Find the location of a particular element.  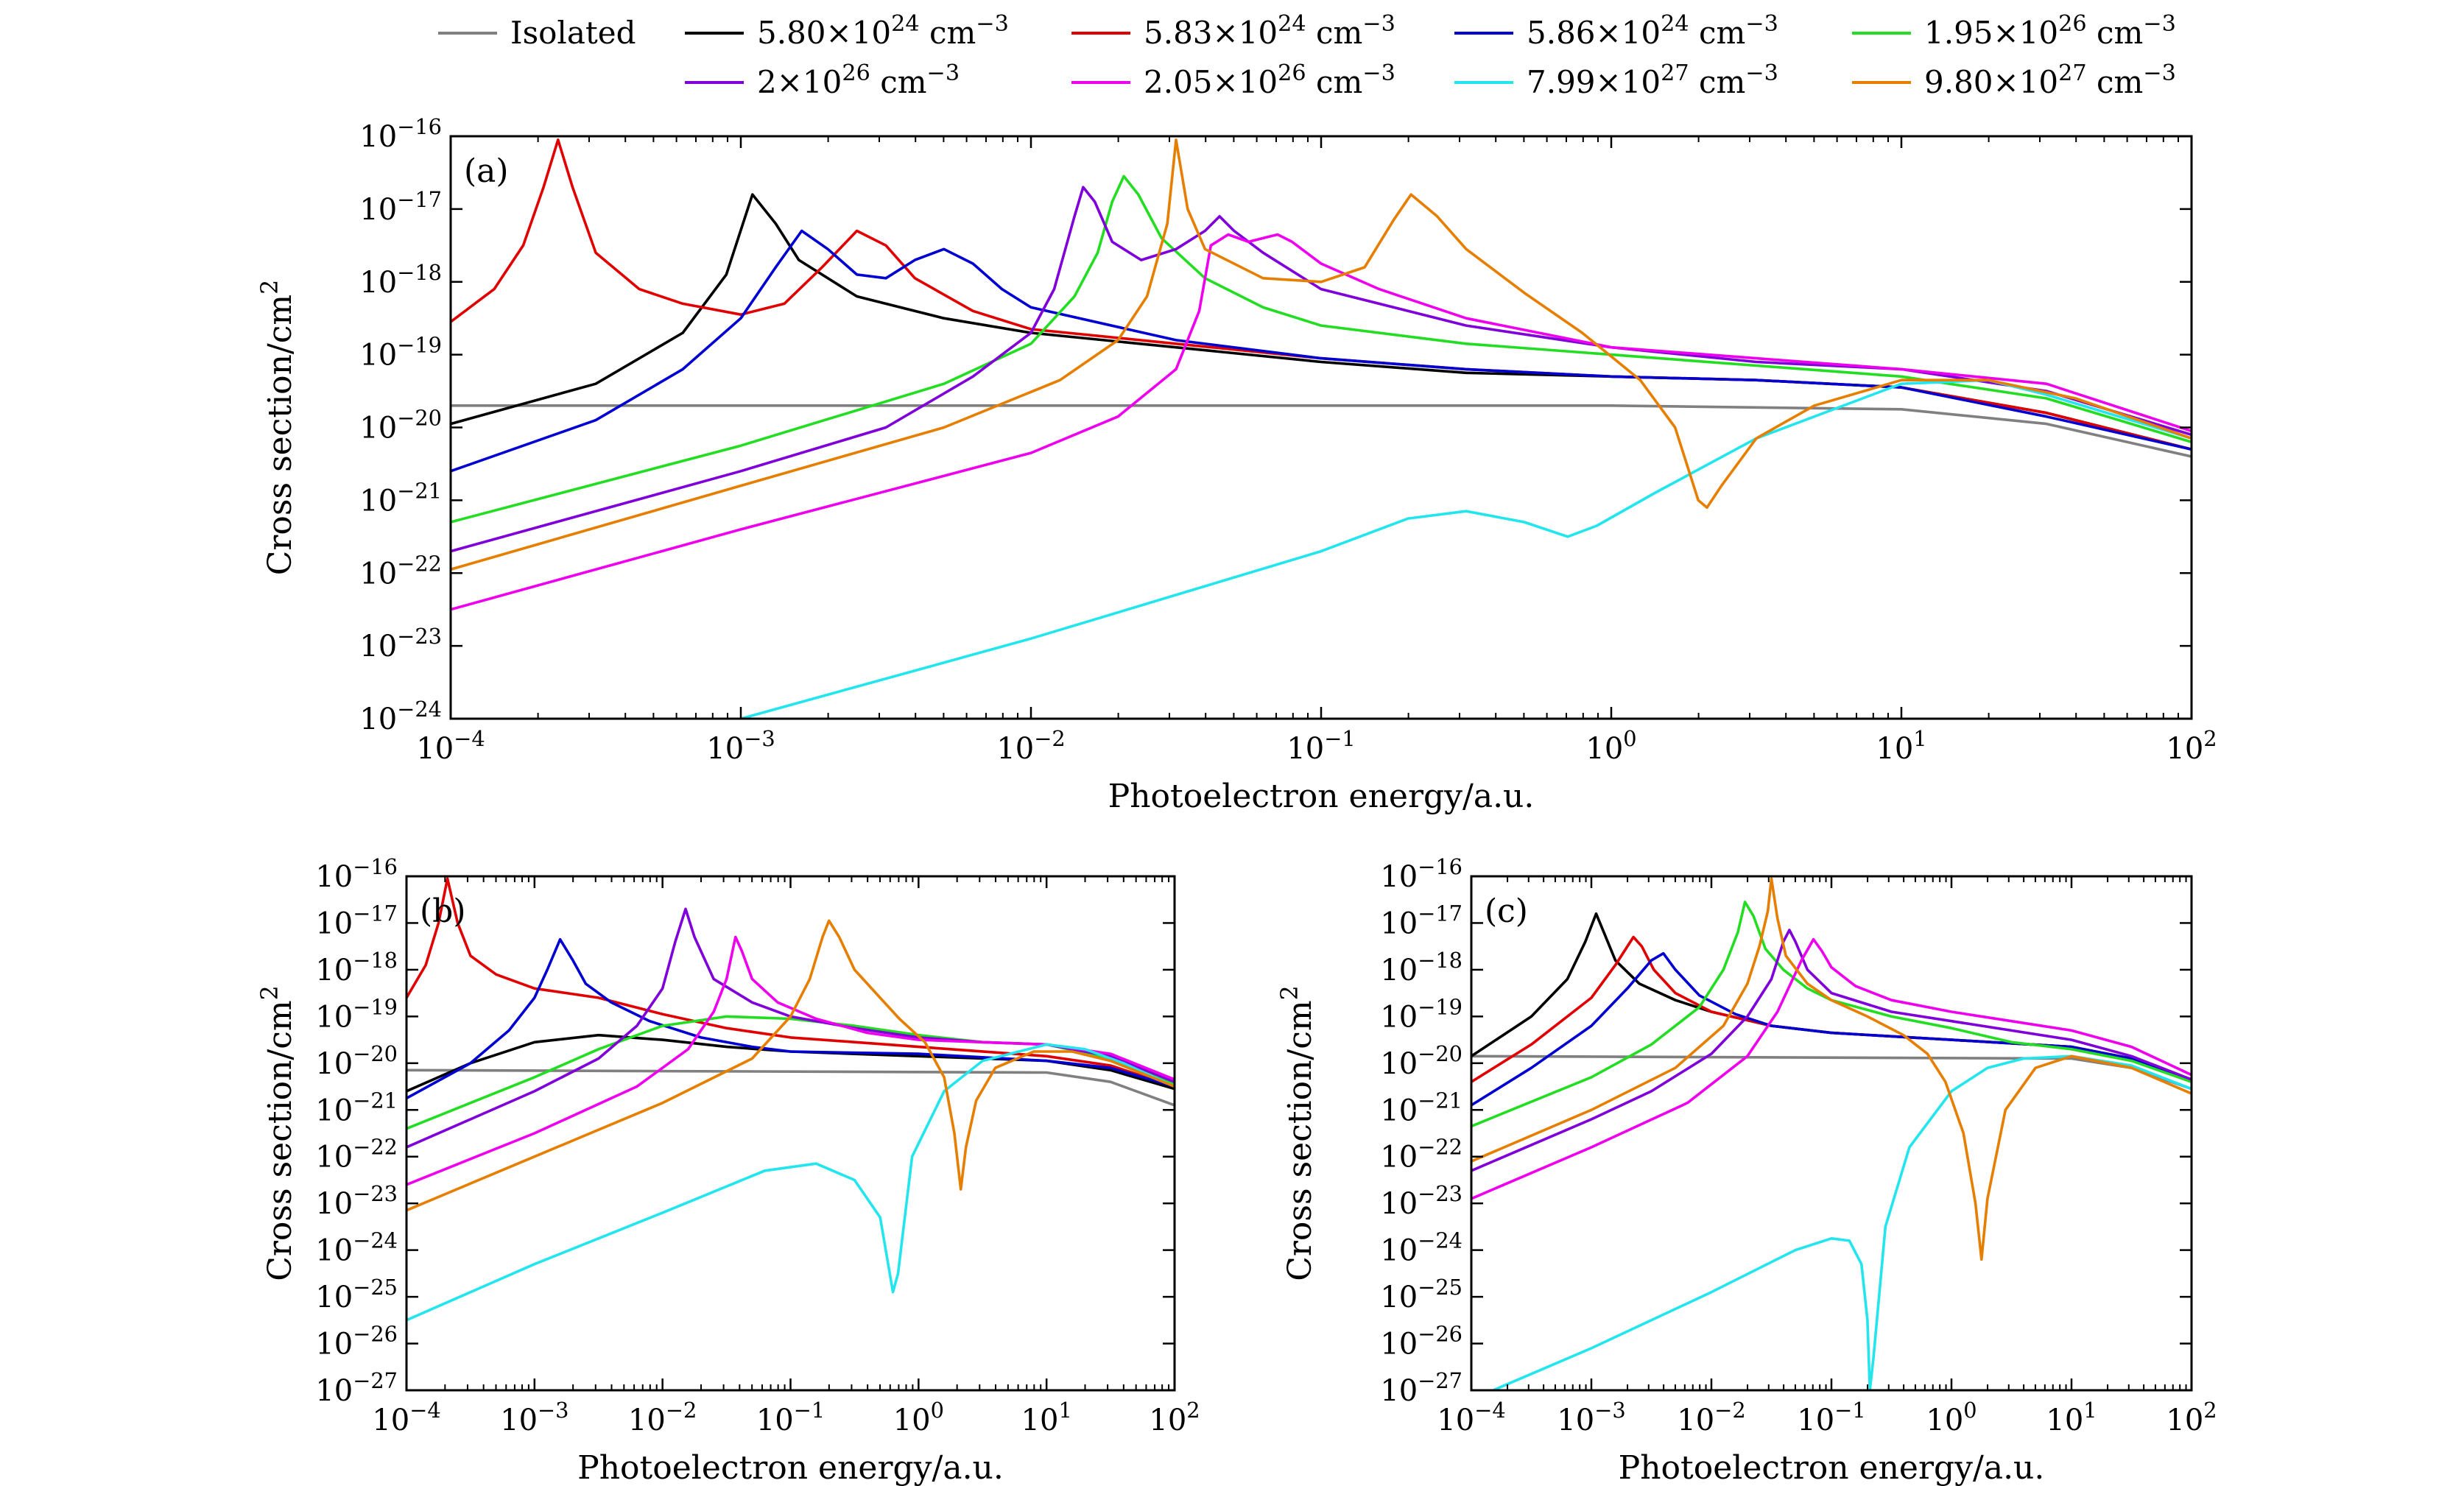

plot-frame is located at coordinates (791, 1133).